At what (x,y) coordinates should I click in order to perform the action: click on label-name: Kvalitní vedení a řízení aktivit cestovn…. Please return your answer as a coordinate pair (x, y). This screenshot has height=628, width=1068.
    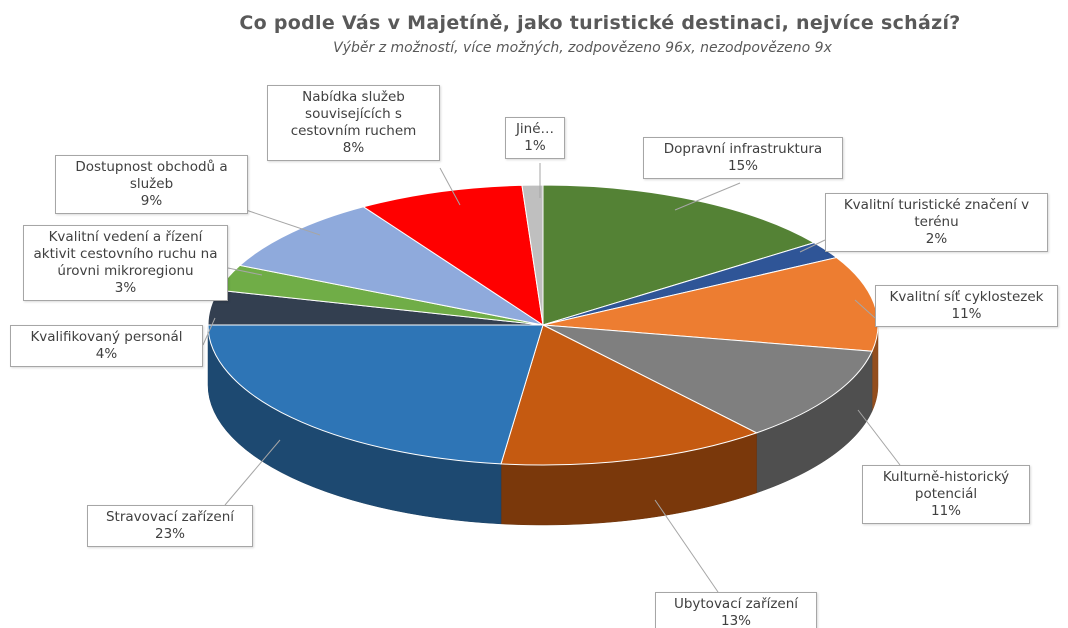
    Looking at the image, I should click on (125, 254).